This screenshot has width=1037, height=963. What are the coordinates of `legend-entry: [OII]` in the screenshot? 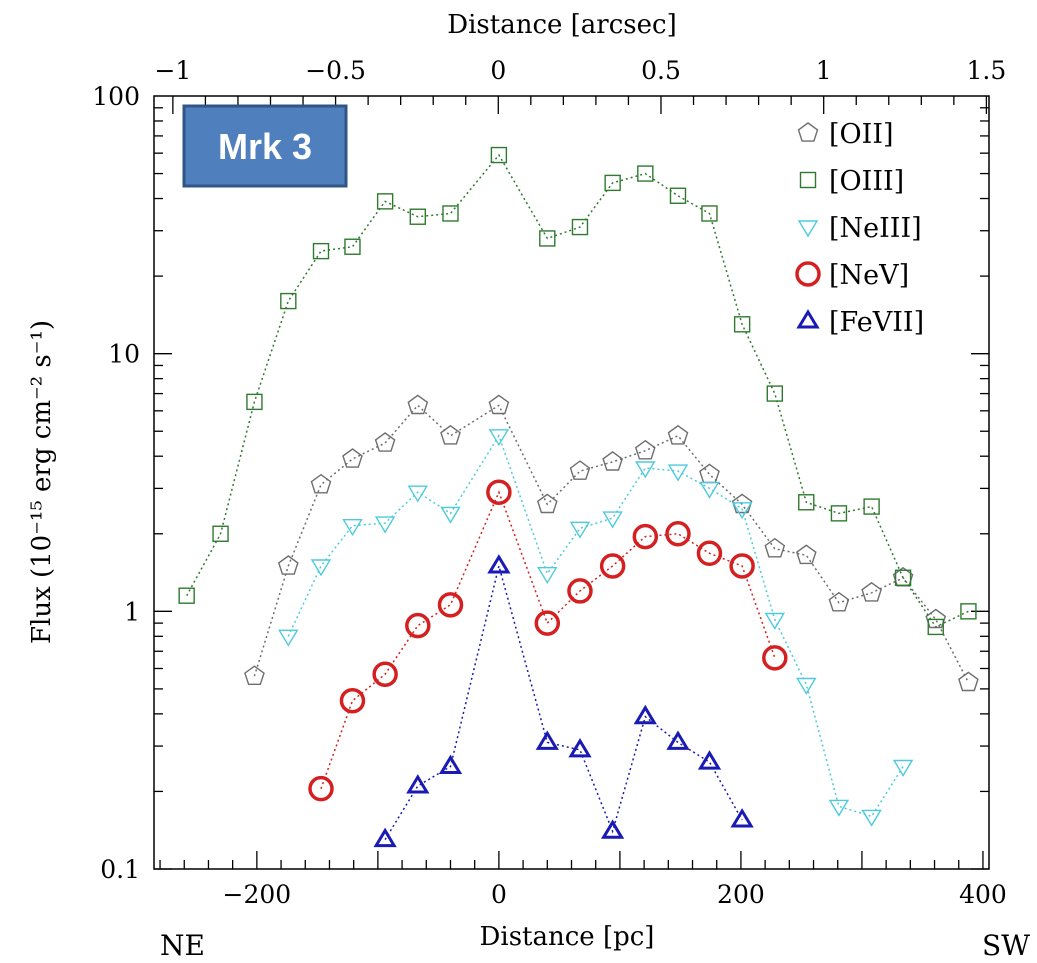 It's located at (845, 134).